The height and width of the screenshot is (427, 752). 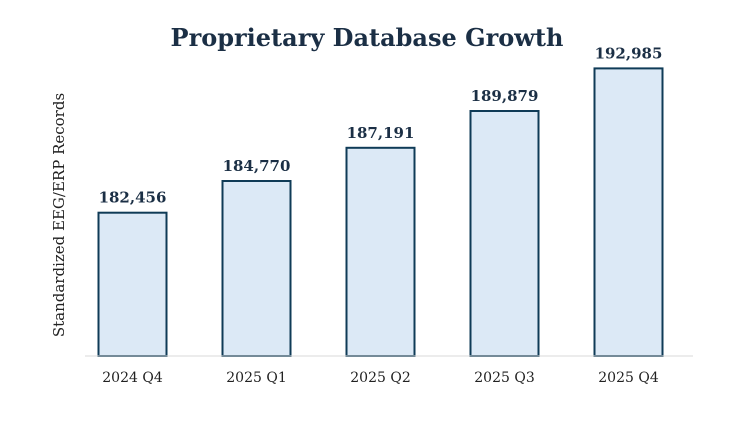 I want to click on y-axis-label: Standardized EEG/ERP Records, so click(x=59, y=215).